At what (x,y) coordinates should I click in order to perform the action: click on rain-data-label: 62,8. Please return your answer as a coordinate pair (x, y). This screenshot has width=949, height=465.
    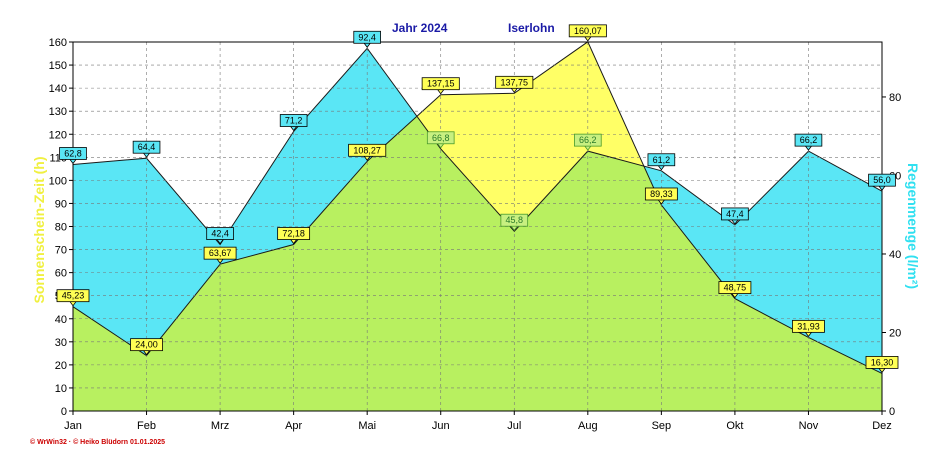
    Looking at the image, I should click on (73, 156).